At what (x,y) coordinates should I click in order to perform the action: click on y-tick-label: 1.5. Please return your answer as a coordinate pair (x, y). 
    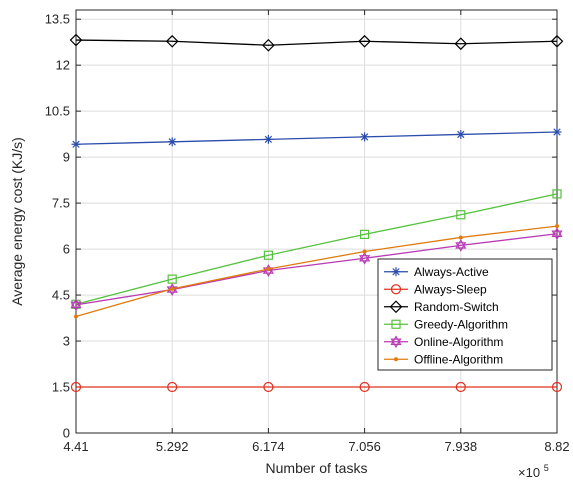
    Looking at the image, I should click on (61, 387).